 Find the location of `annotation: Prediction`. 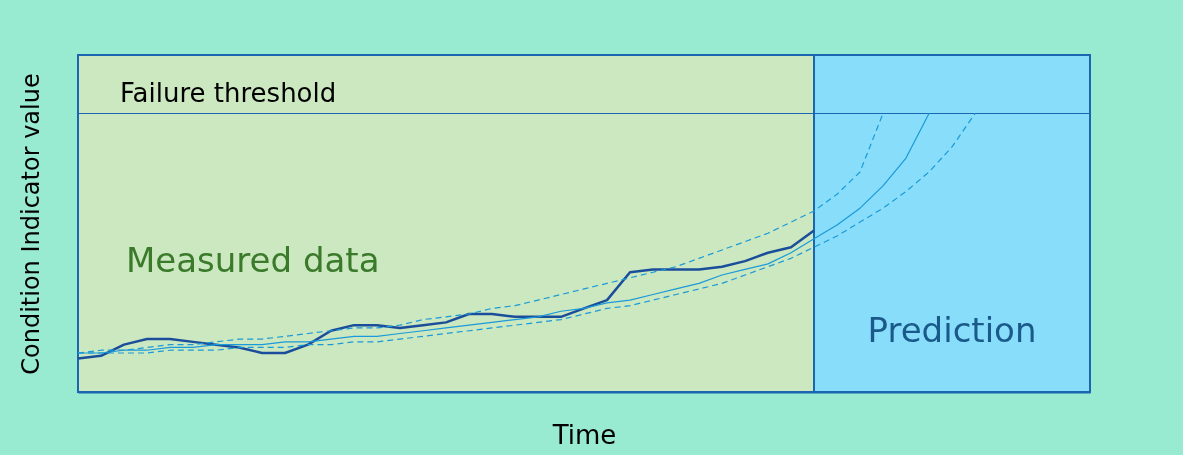

annotation: Prediction is located at coordinates (952, 330).